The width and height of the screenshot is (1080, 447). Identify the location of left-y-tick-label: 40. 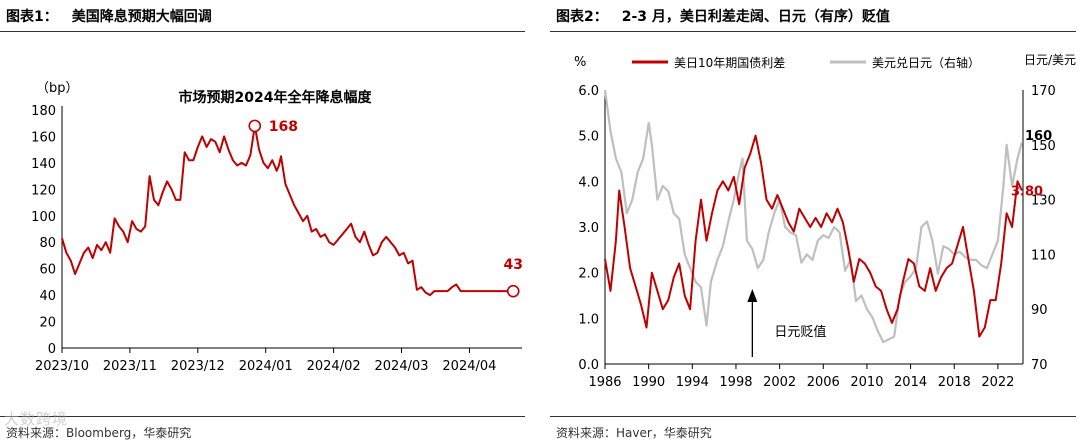
(47, 296).